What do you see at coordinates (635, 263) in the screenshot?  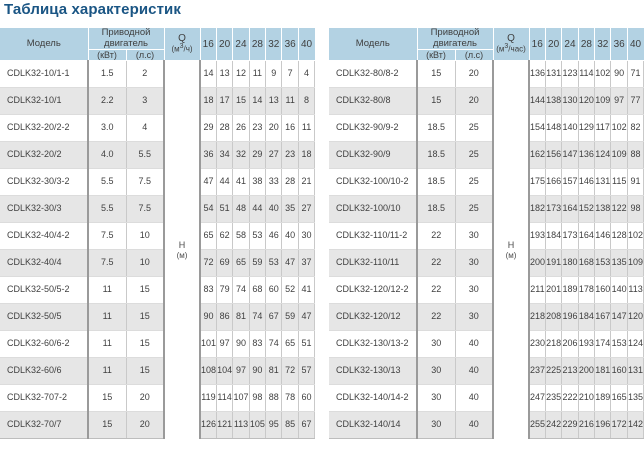 I see `cell-head-value: 109` at bounding box center [635, 263].